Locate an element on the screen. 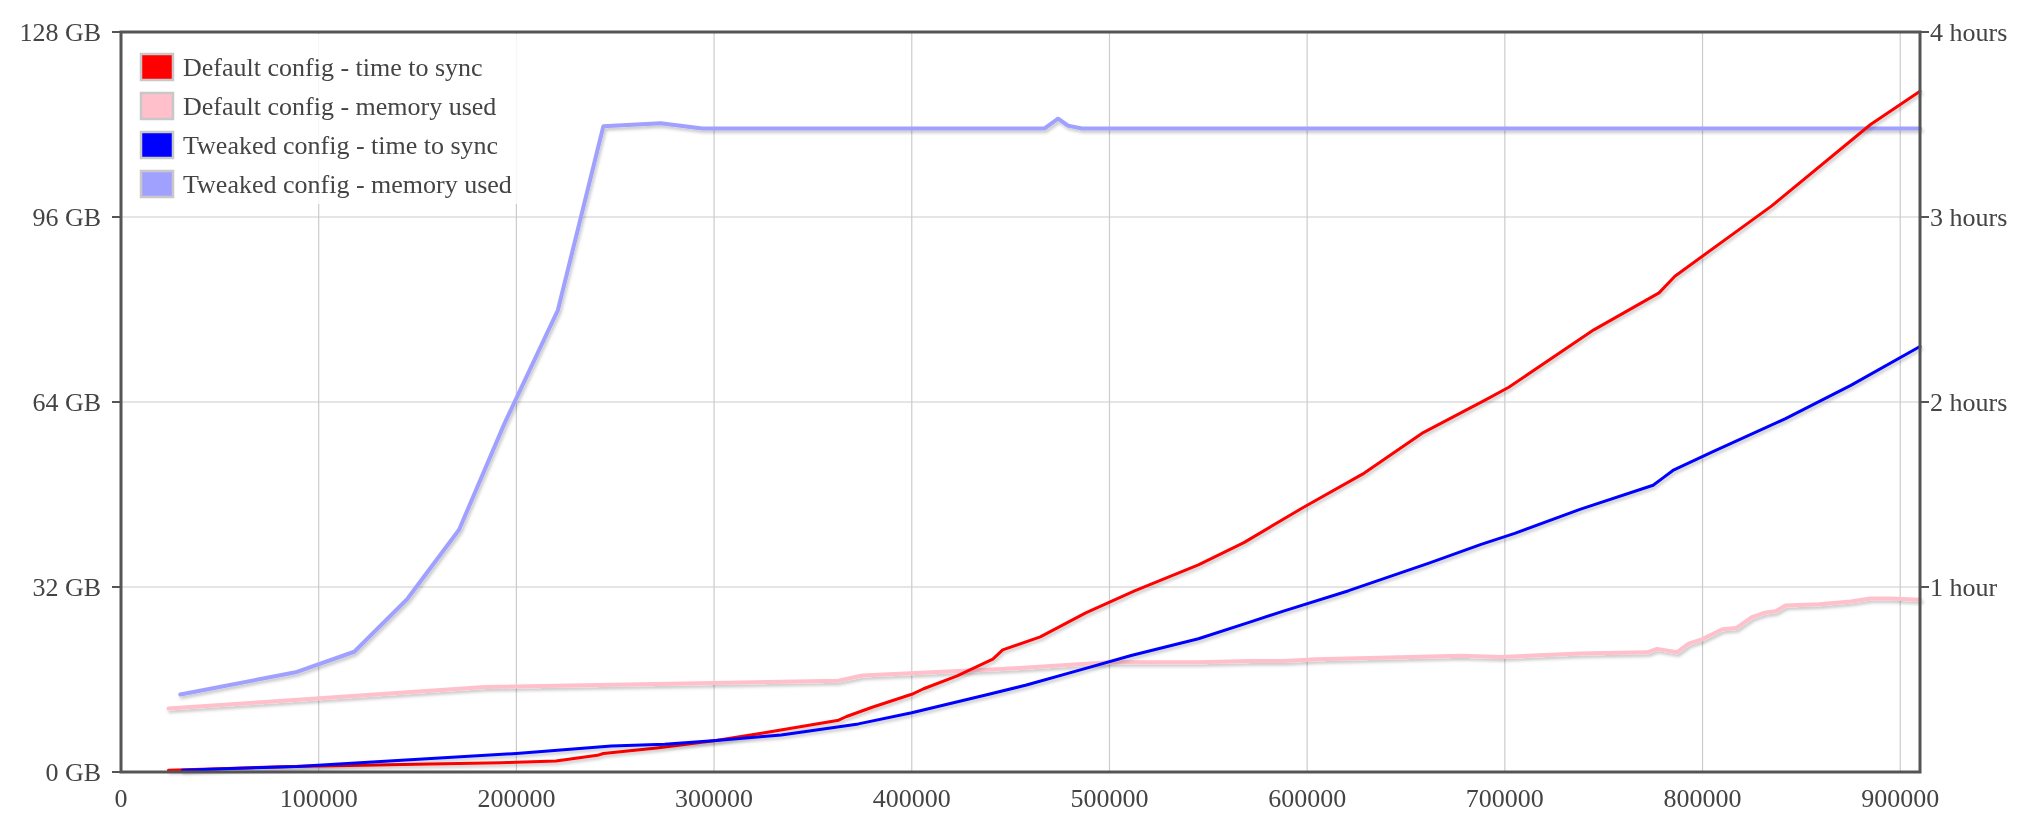 Image resolution: width=2034 pixels, height=820 pixels. y-tick-label: 96 GB is located at coordinates (66, 217).